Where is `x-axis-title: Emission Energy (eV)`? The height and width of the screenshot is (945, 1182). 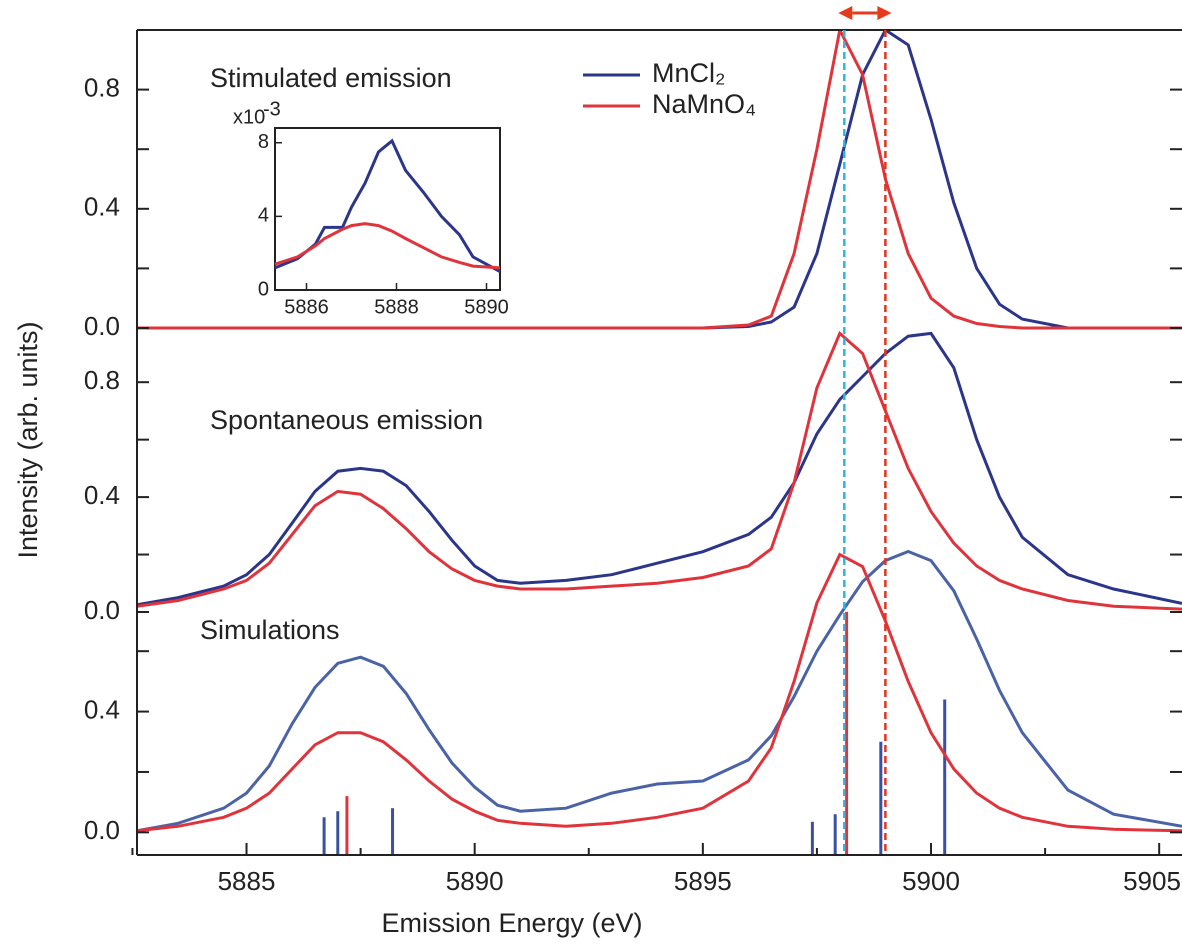
x-axis-title: Emission Energy (eV) is located at coordinates (511, 923).